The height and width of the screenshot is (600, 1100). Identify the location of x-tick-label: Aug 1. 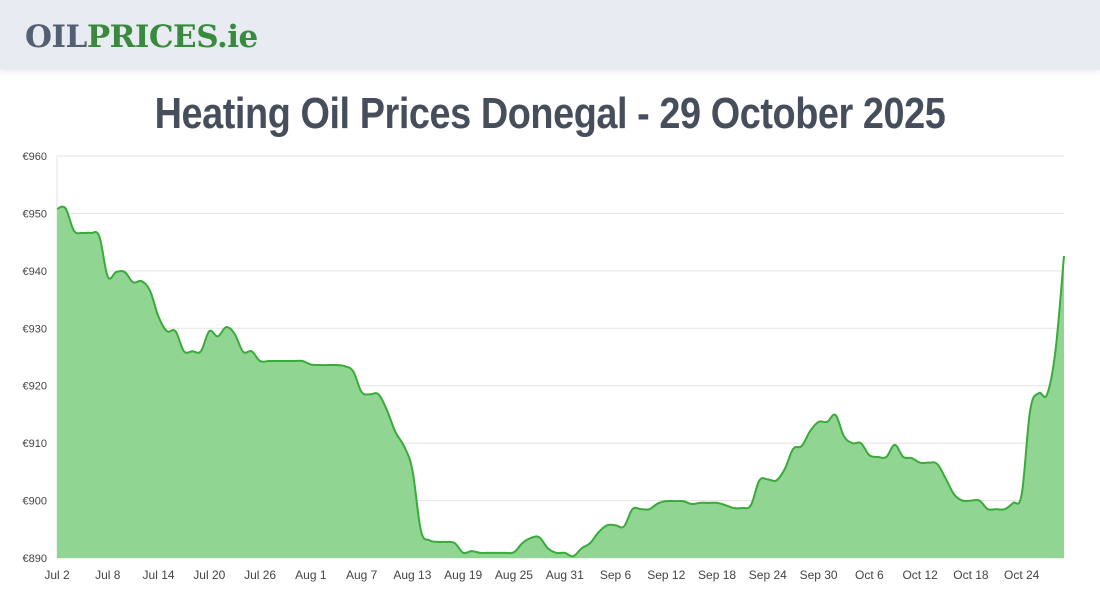
(311, 575).